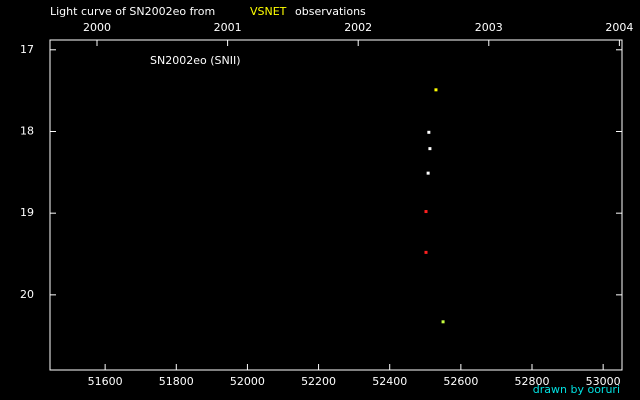 The image size is (640, 400). I want to click on x2-tick-label: 2002, so click(358, 27).